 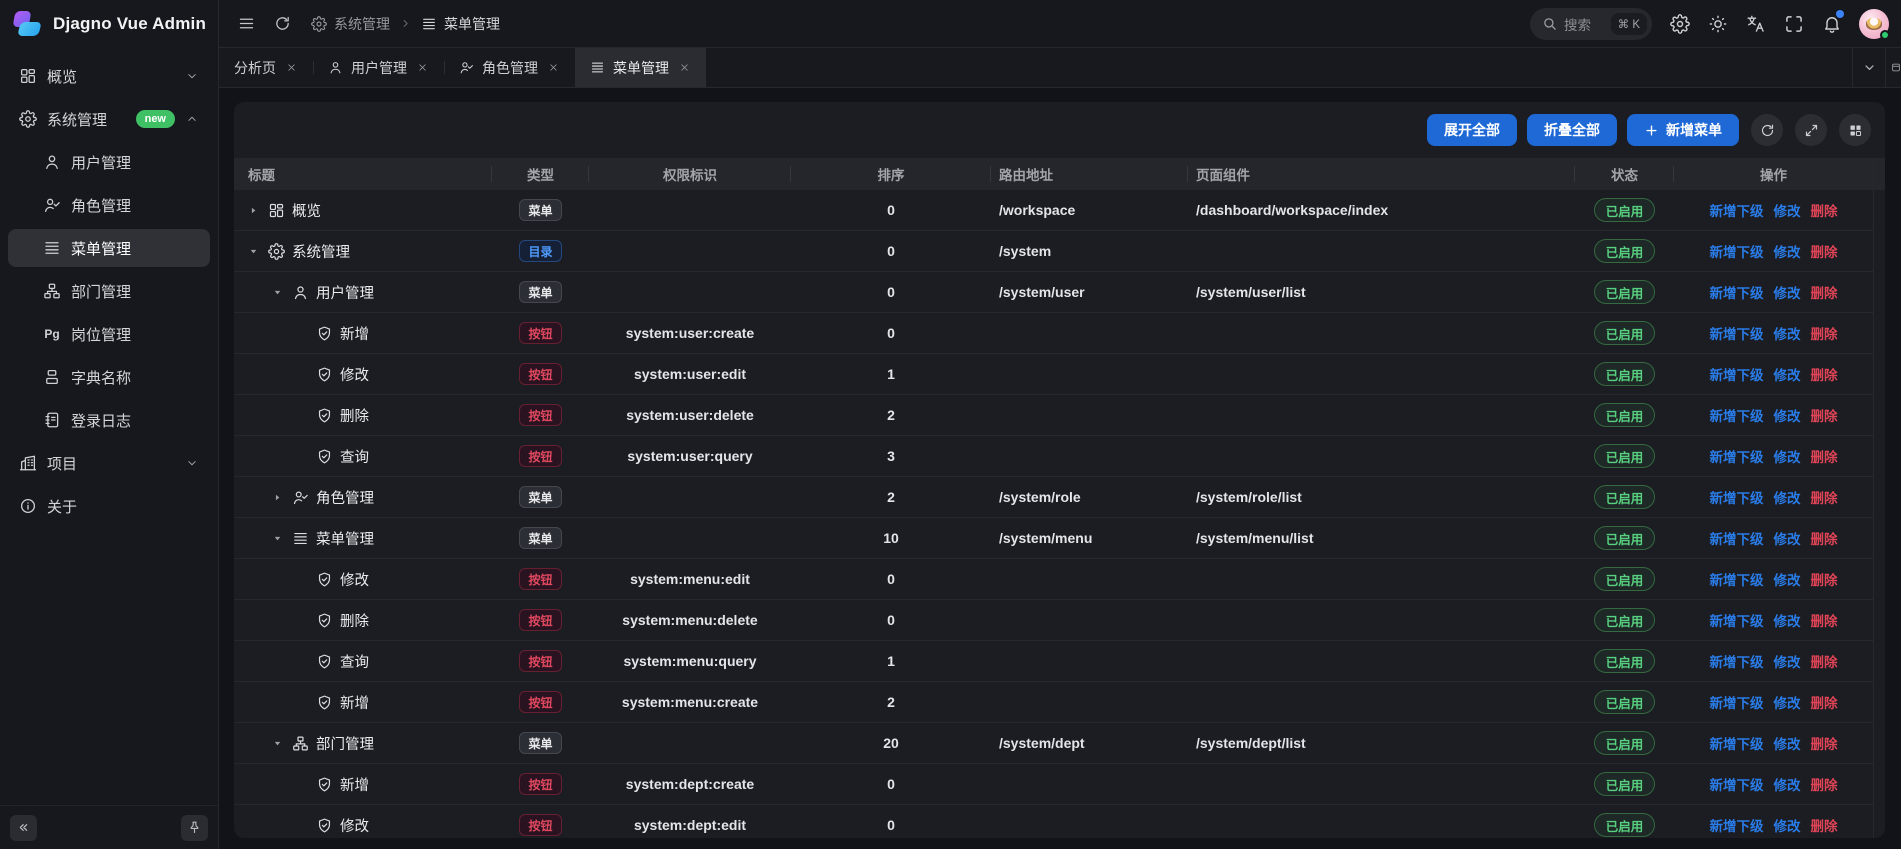 What do you see at coordinates (640, 67) in the screenshot?
I see `tab-3: 菜单管理` at bounding box center [640, 67].